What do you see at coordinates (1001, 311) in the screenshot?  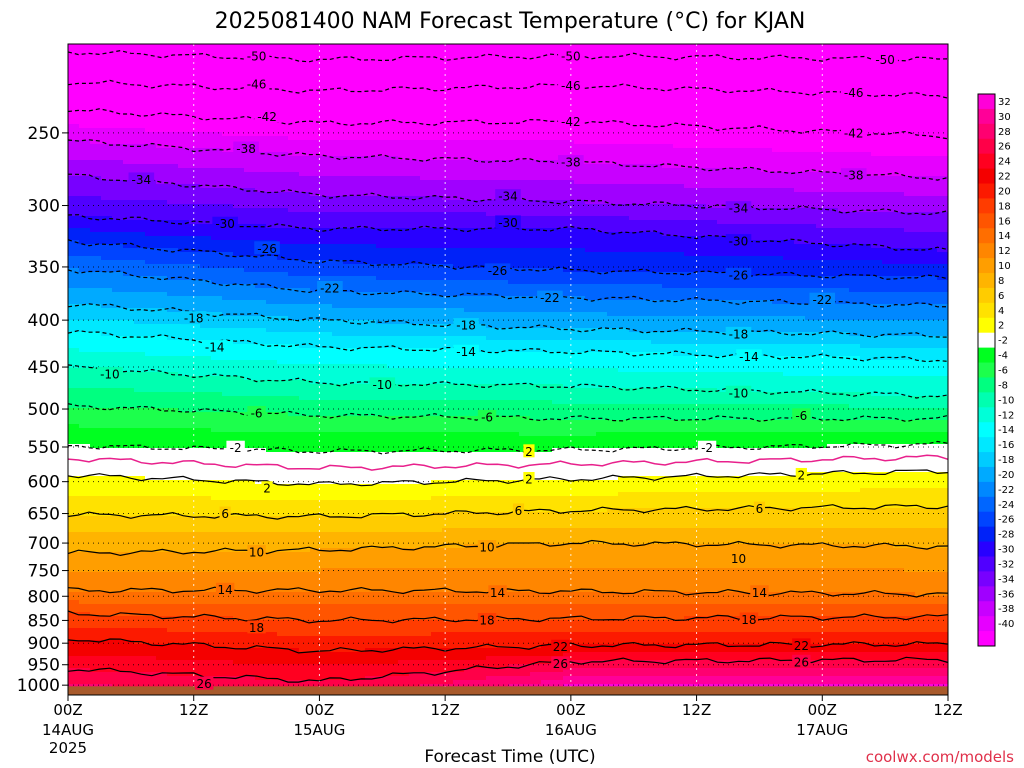 I see `colorbar-label: 4` at bounding box center [1001, 311].